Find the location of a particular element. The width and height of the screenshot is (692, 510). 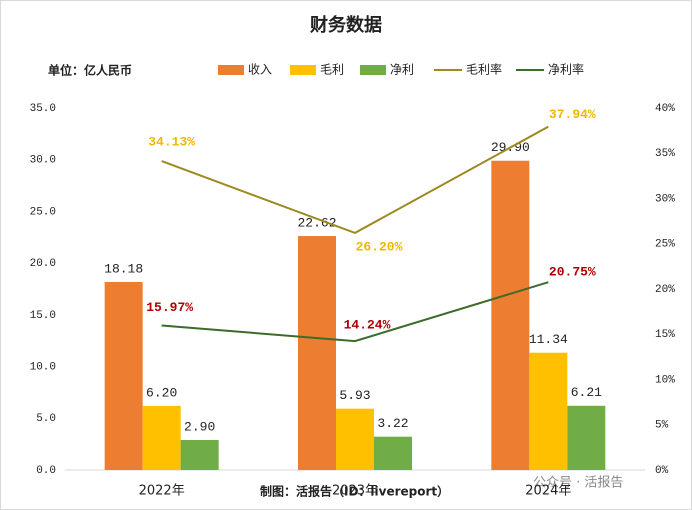

bar-value-label: 3.22 is located at coordinates (392, 423).